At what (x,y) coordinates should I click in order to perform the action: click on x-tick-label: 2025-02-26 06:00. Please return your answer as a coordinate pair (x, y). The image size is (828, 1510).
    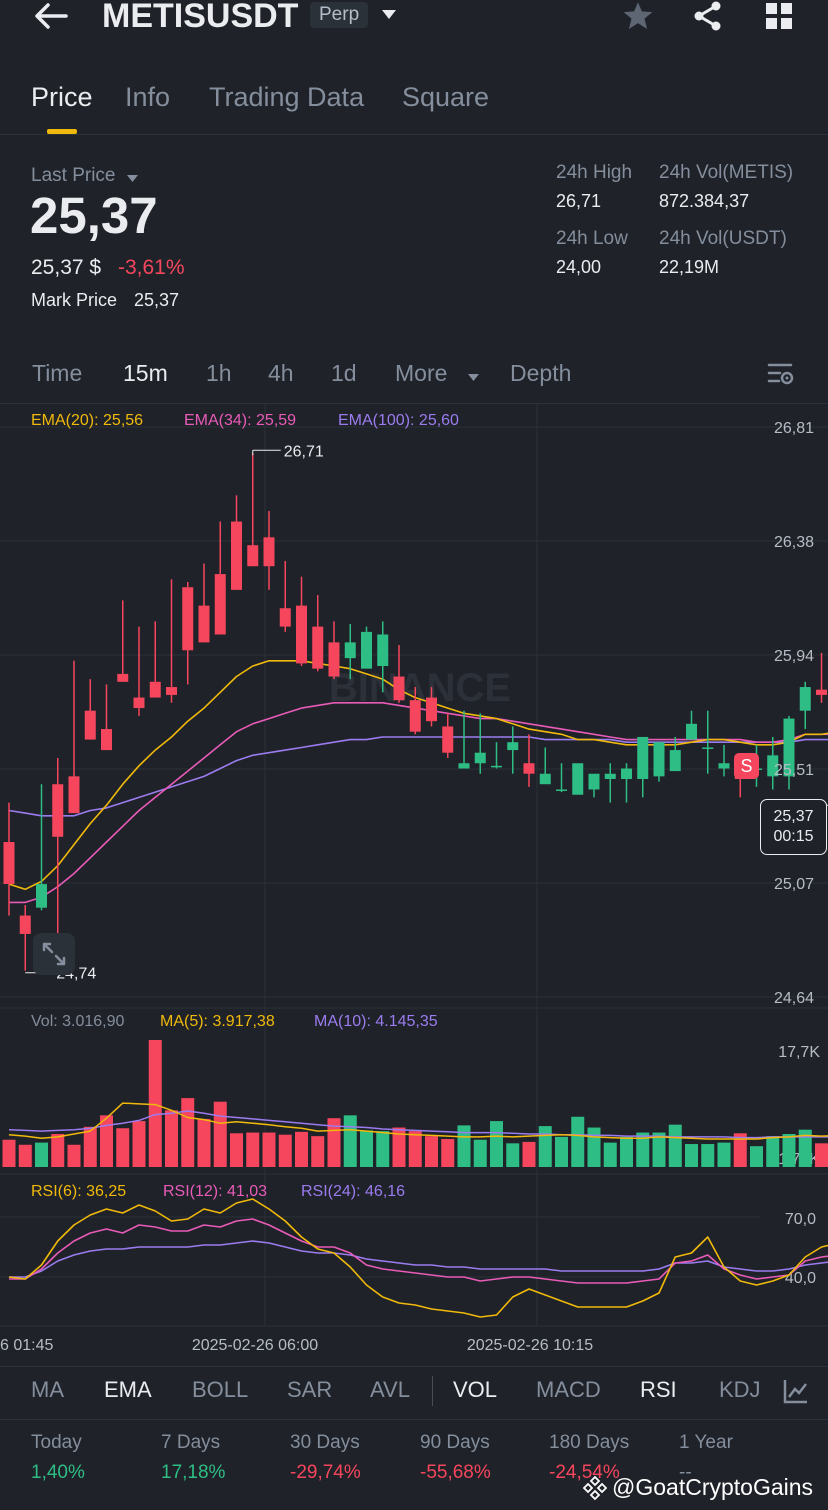
    Looking at the image, I should click on (255, 1345).